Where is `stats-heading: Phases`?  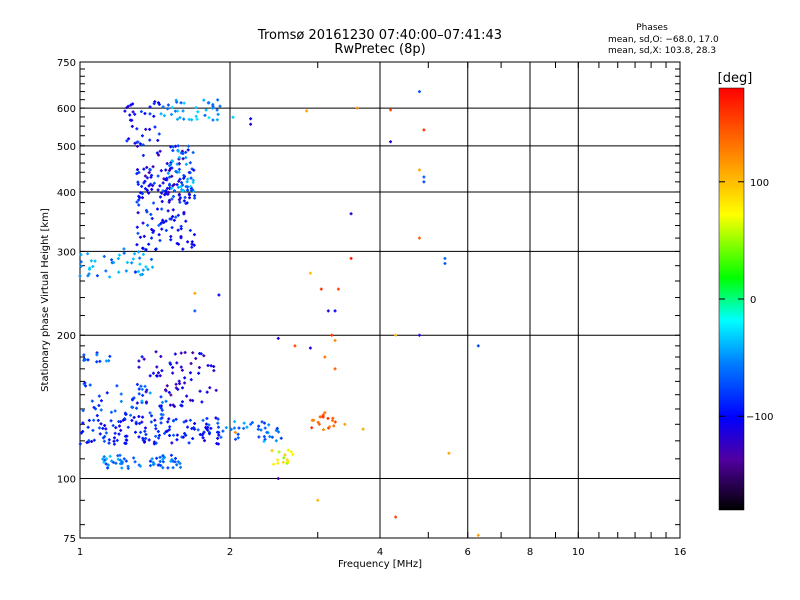 stats-heading: Phases is located at coordinates (652, 28).